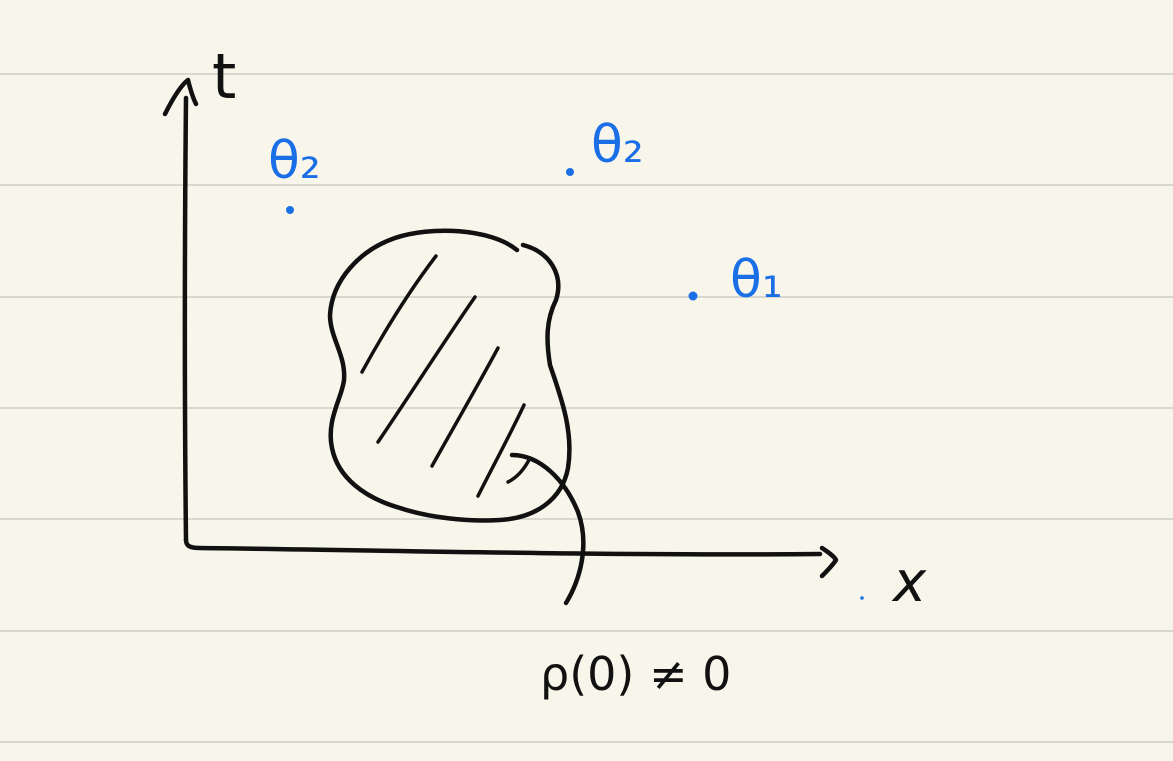 Image resolution: width=1173 pixels, height=761 pixels. Describe the element at coordinates (224, 76) in the screenshot. I see `t-axis-label: t` at that location.